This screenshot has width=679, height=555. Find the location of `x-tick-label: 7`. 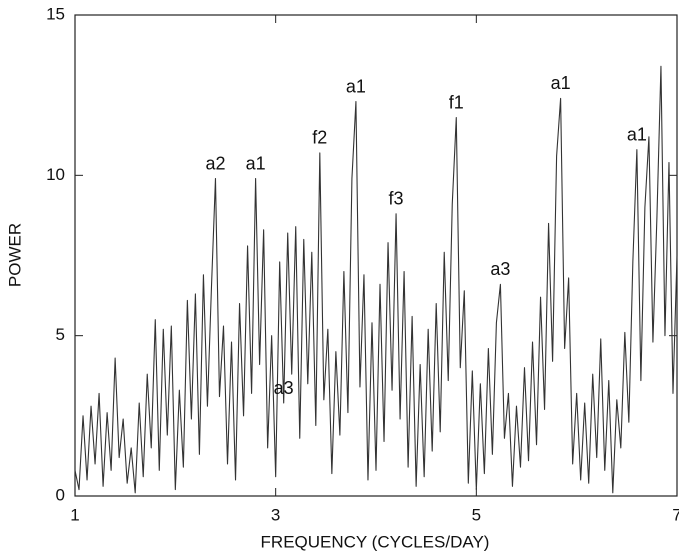

x-tick-label: 7 is located at coordinates (675, 514).